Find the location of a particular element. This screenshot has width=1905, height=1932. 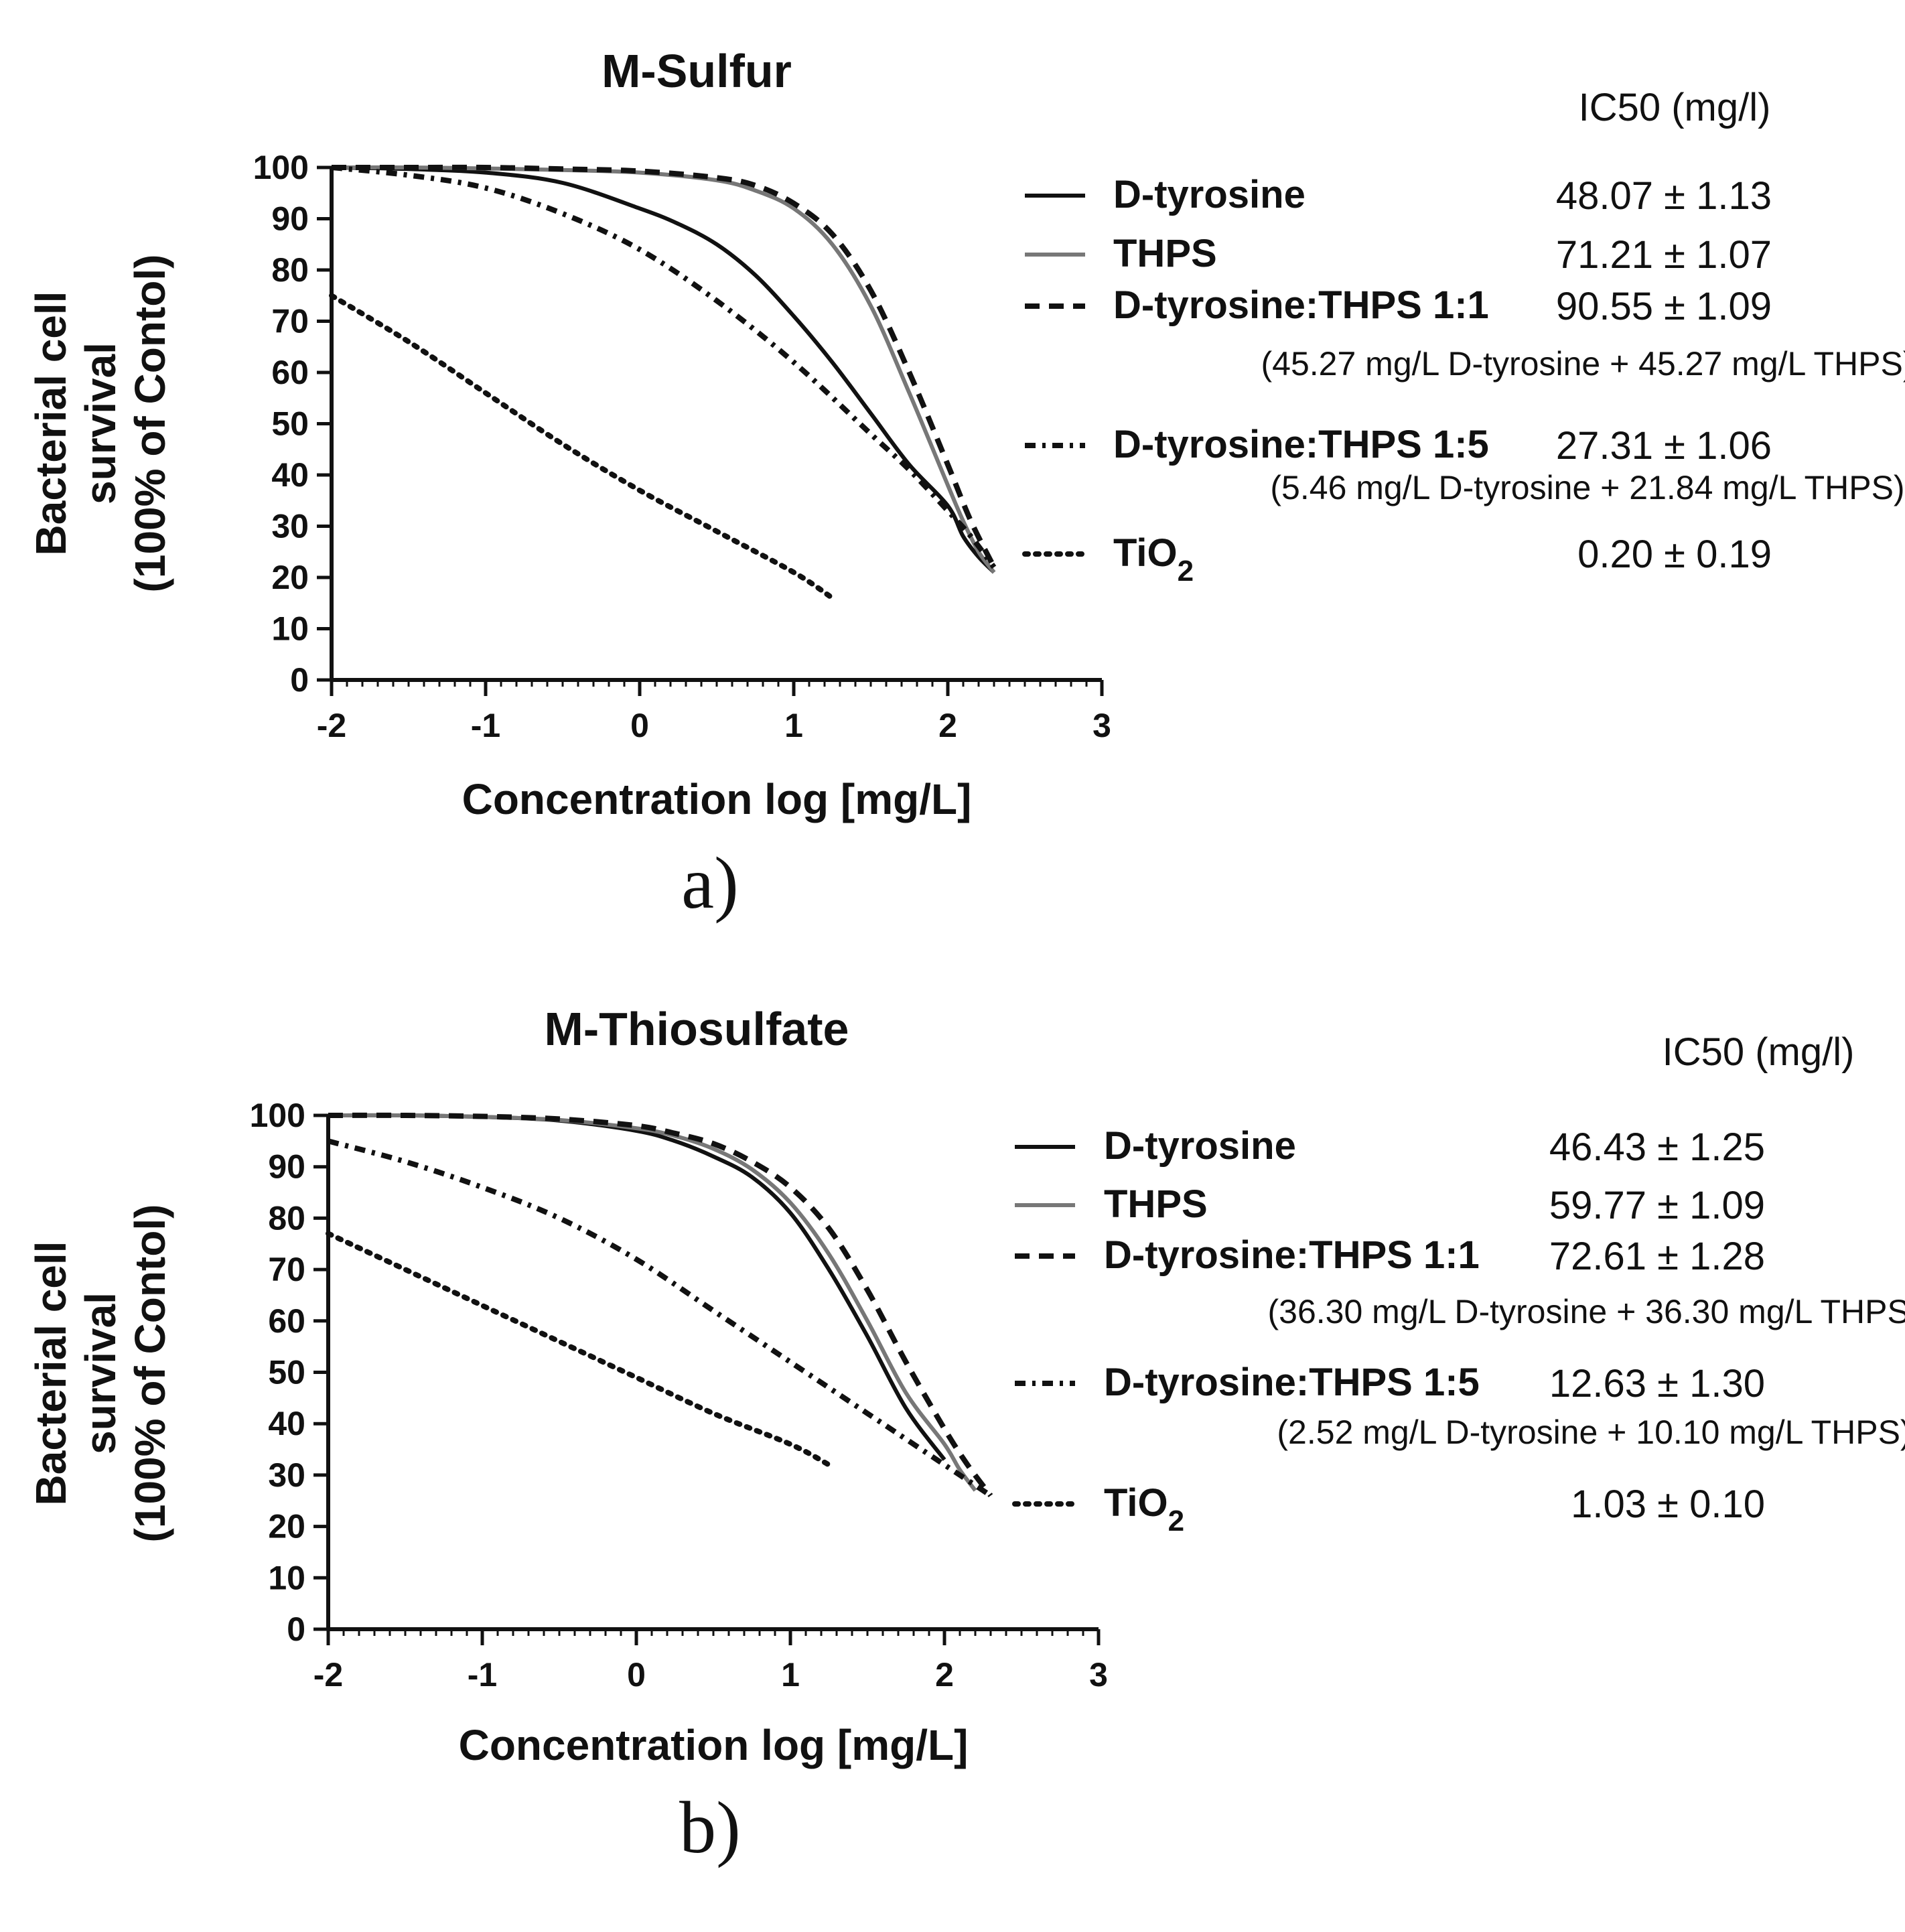

ic50-value: 1.03 ± 0.10 is located at coordinates (1668, 1504).